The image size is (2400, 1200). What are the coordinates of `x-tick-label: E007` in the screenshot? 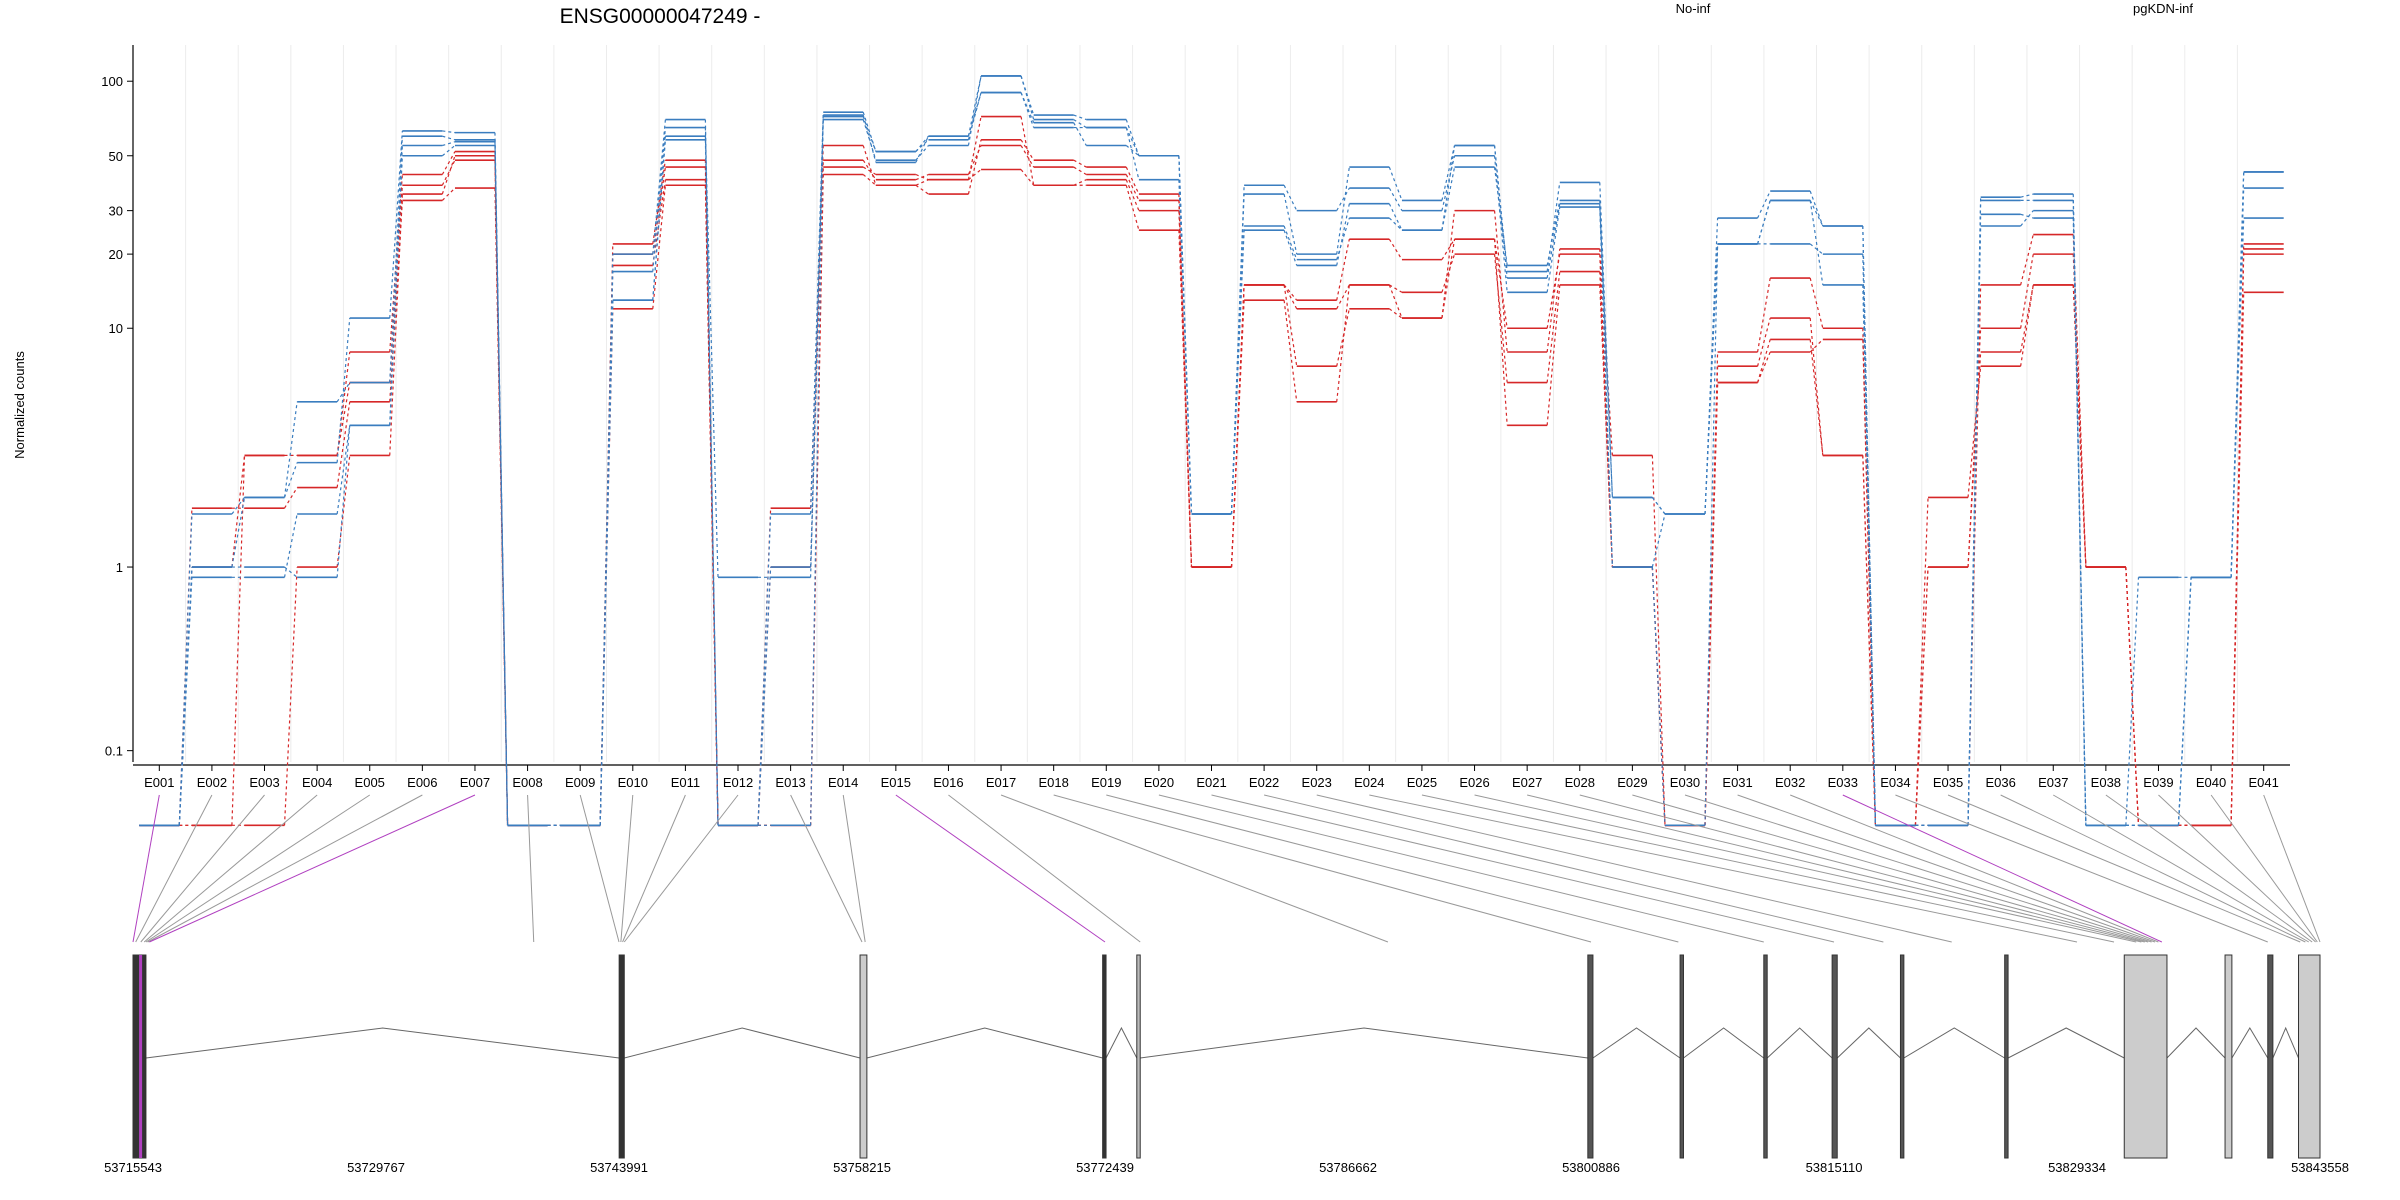 It's located at (475, 782).